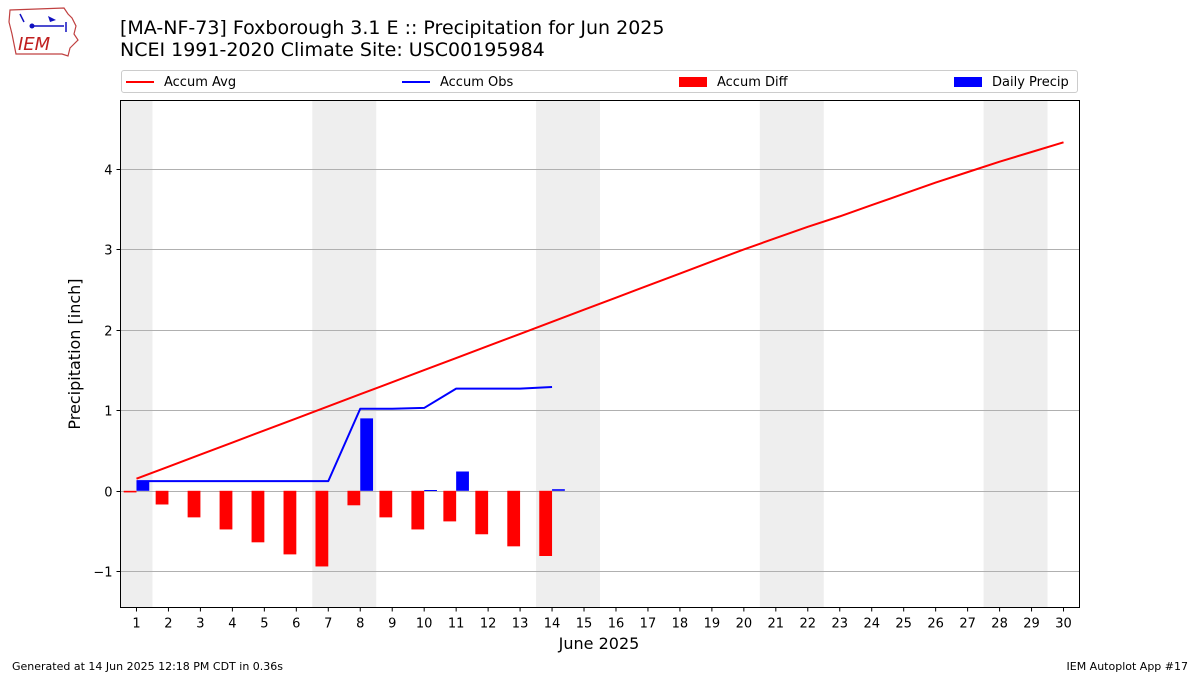 The height and width of the screenshot is (675, 1200). Describe the element at coordinates (200, 624) in the screenshot. I see `x-tick-label: 3` at that location.